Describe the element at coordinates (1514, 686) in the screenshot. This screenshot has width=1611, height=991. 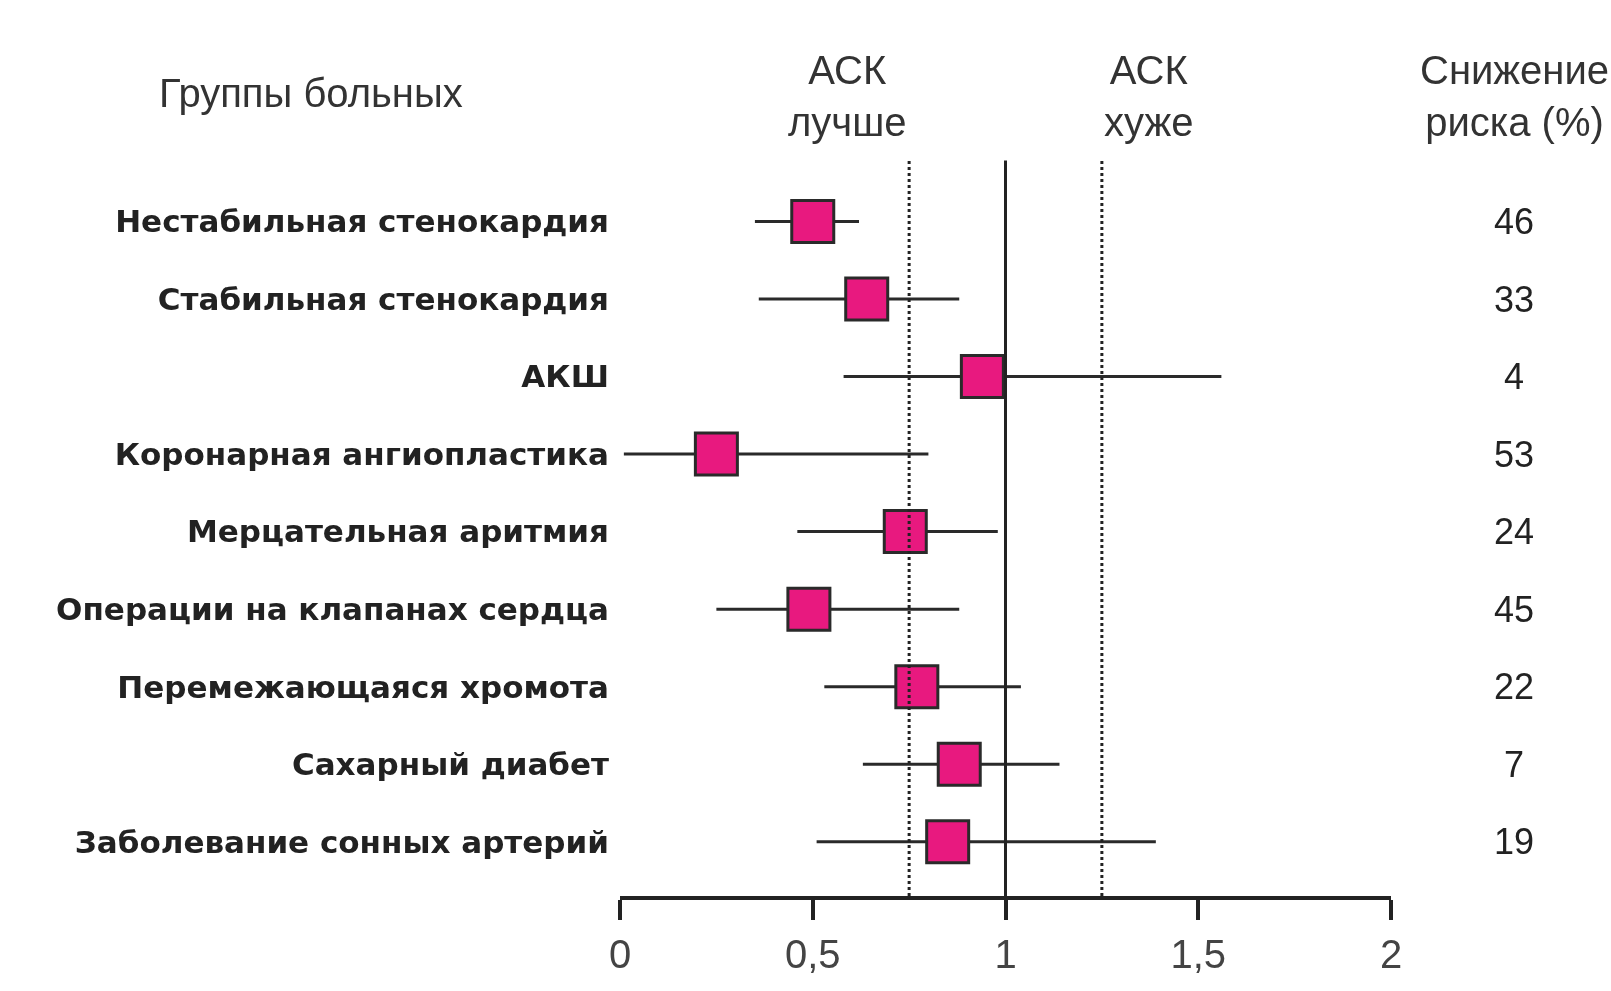
I see `text: 22` at that location.